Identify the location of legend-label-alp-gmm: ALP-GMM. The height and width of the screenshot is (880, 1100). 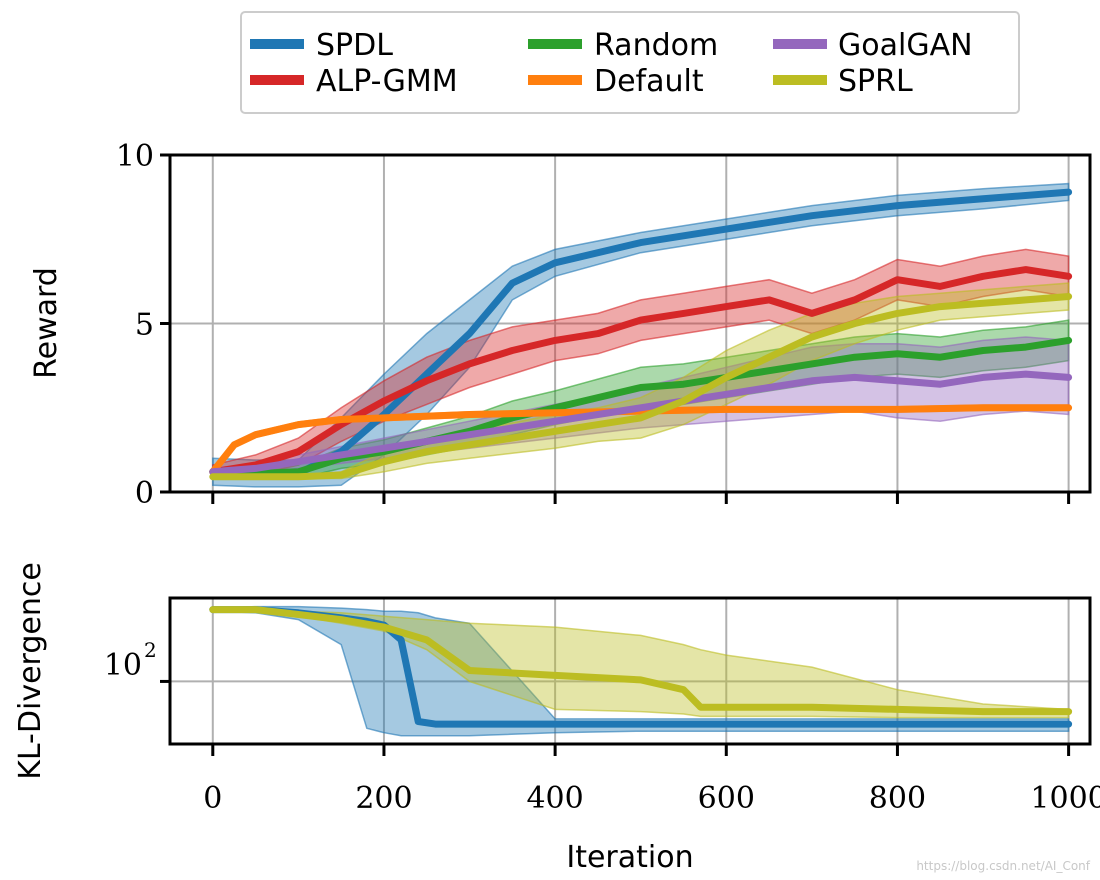
(387, 81).